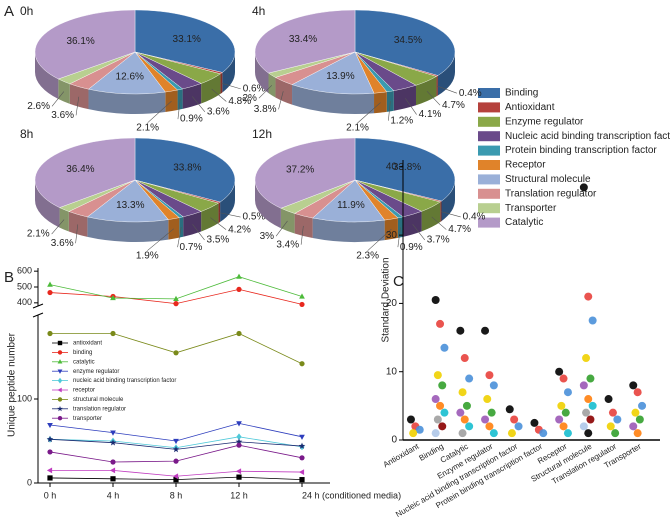 The image size is (670, 531). What do you see at coordinates (531, 208) in the screenshot?
I see `legend-label: Transporter` at bounding box center [531, 208].